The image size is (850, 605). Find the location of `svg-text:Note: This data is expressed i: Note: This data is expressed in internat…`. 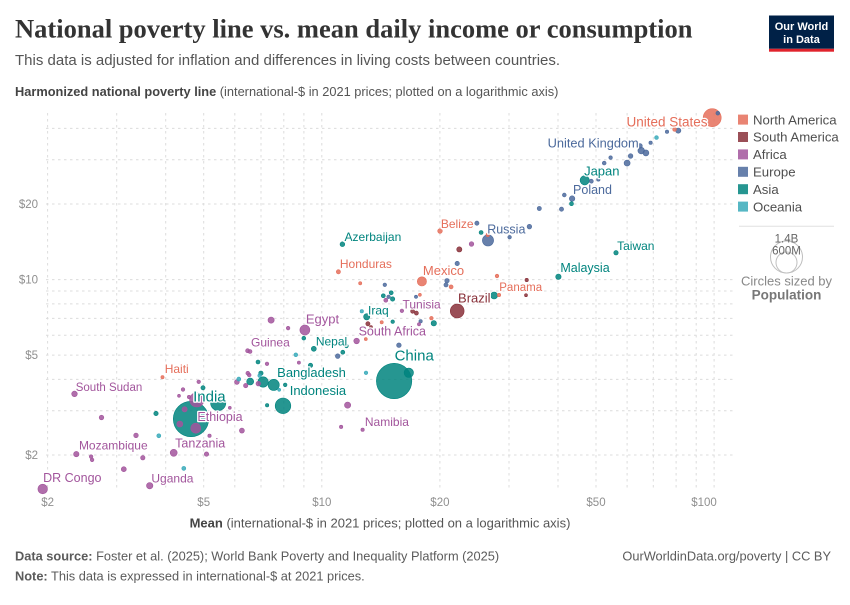

svg-text:Note: This data is expressed i: Note: This data is expressed in internat… is located at coordinates (190, 576).